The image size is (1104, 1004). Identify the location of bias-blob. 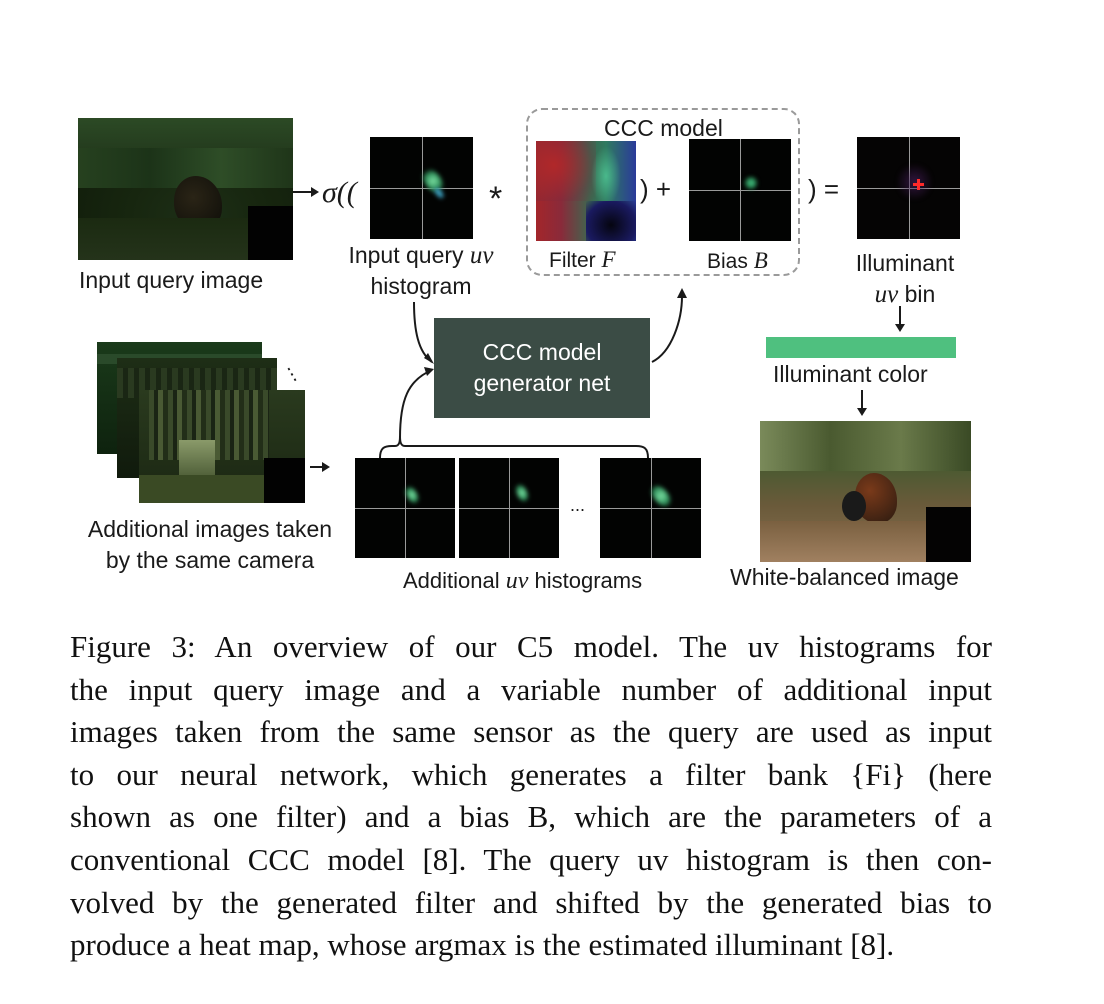
(751, 183).